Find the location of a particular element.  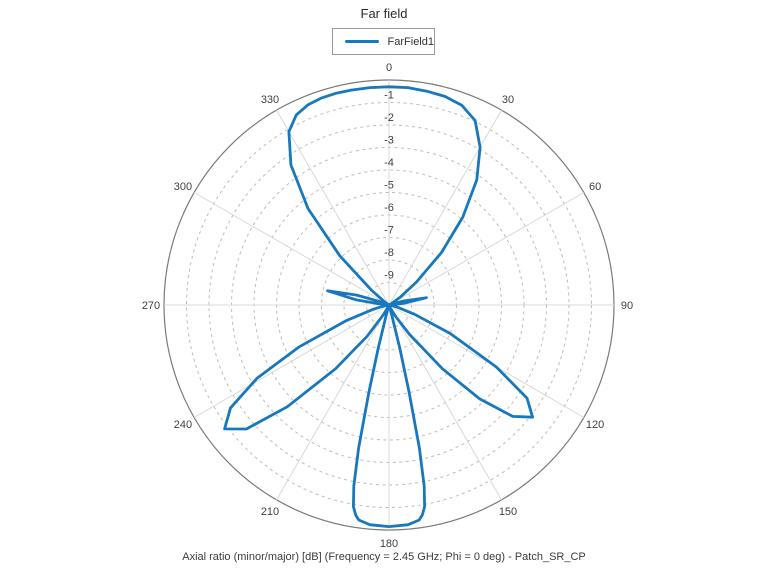

legend-series-label: FarField1 is located at coordinates (410, 41).